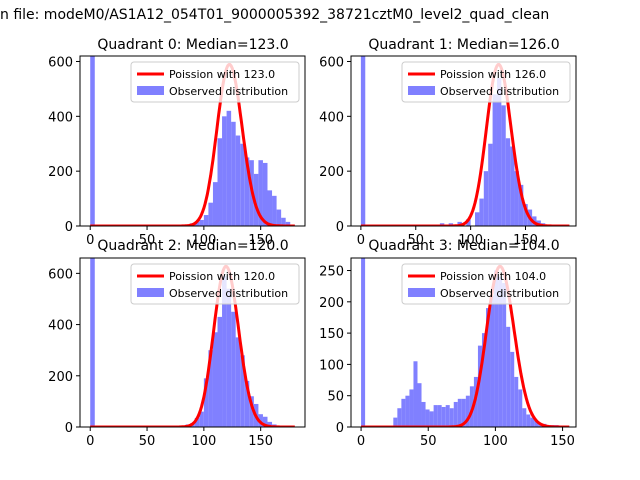 The image size is (640, 480). Describe the element at coordinates (463, 45) in the screenshot. I see `panel-title-1: Quadrant 1: Median=126.0` at that location.